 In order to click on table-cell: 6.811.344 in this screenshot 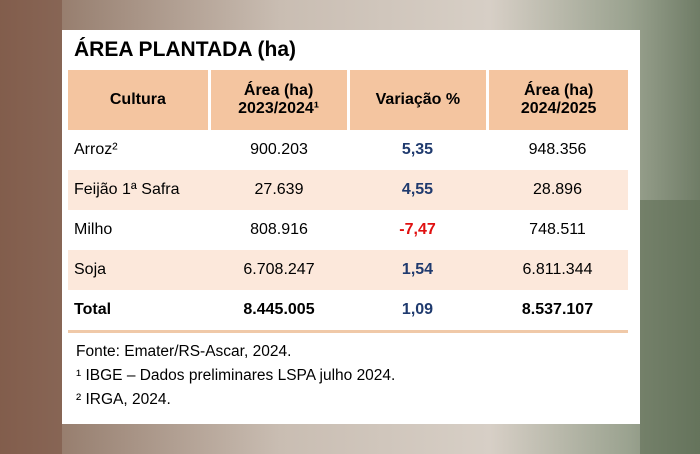, I will do `click(557, 269)`.